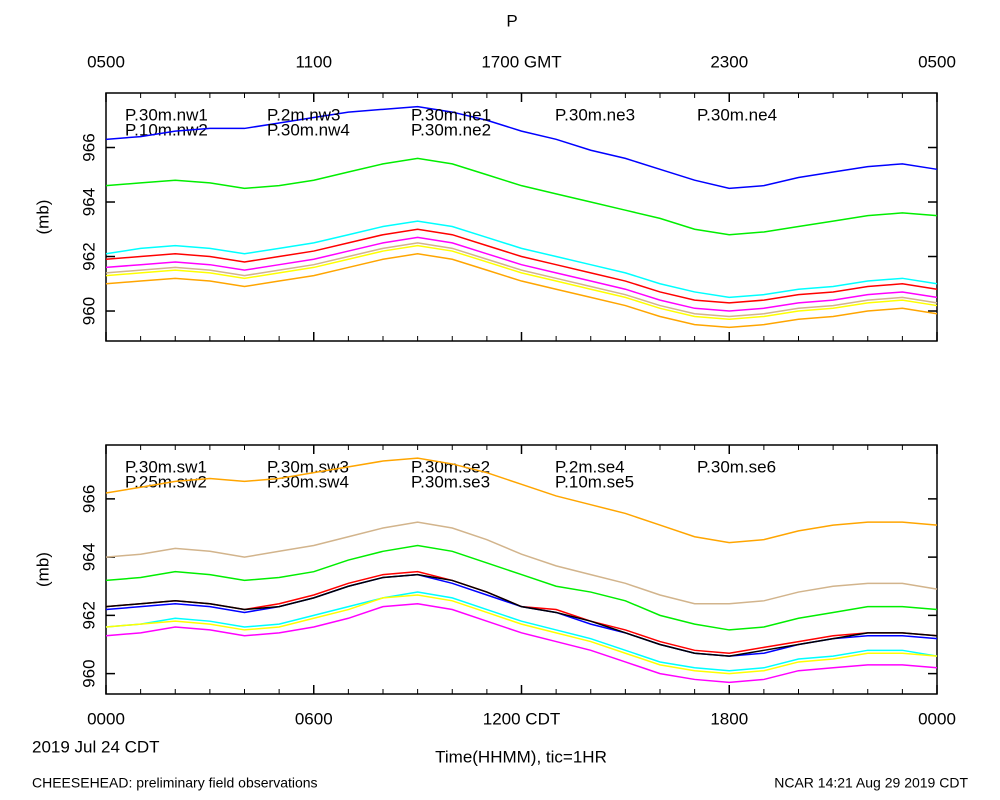  I want to click on x-tick-label: 1200 CDT, so click(521, 718).